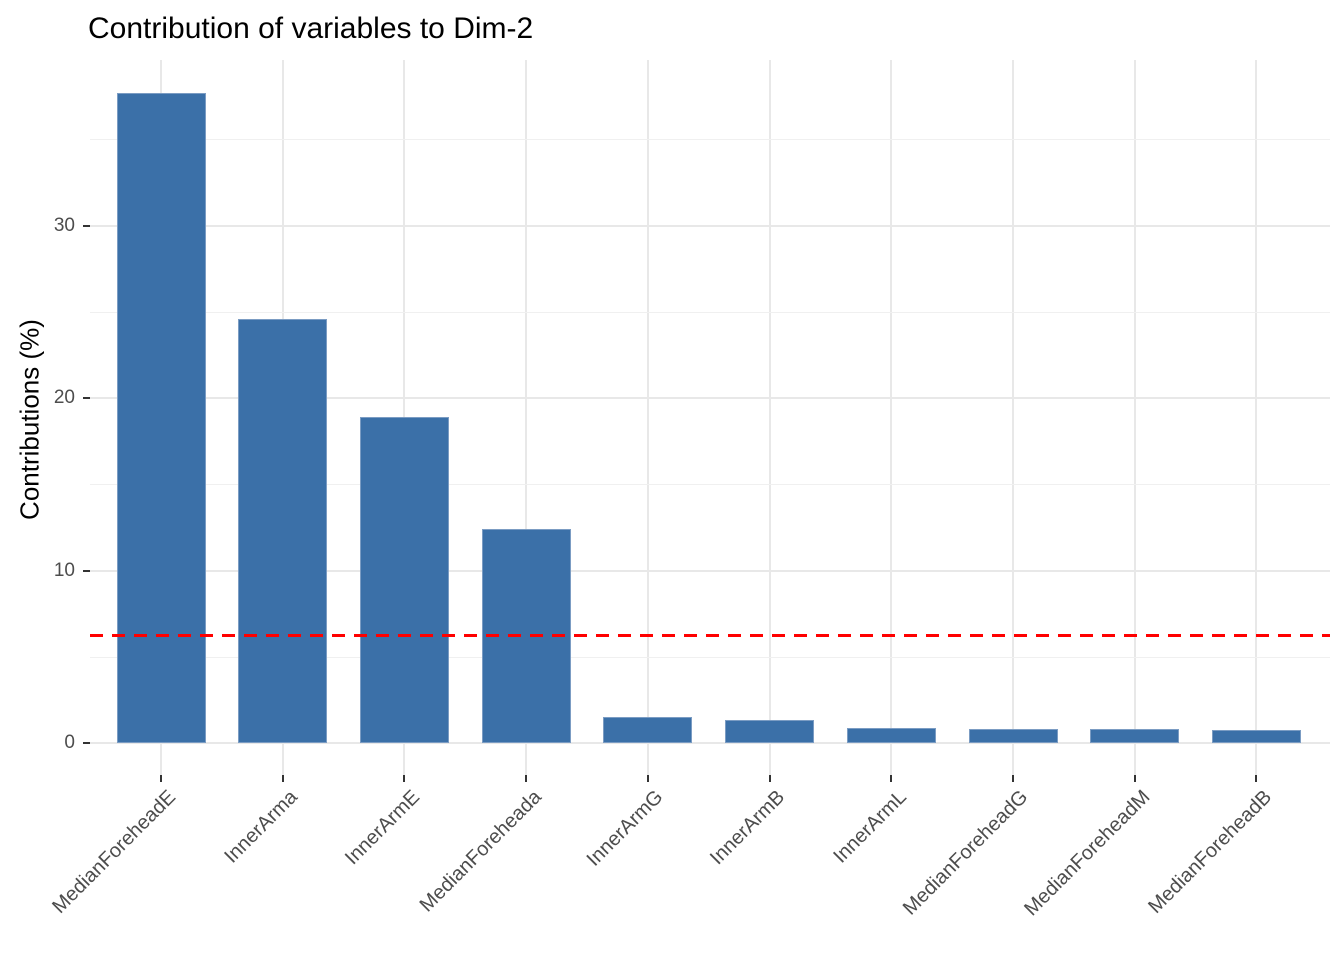 Image resolution: width=1344 pixels, height=960 pixels. I want to click on y-tick-label: 30, so click(64, 225).